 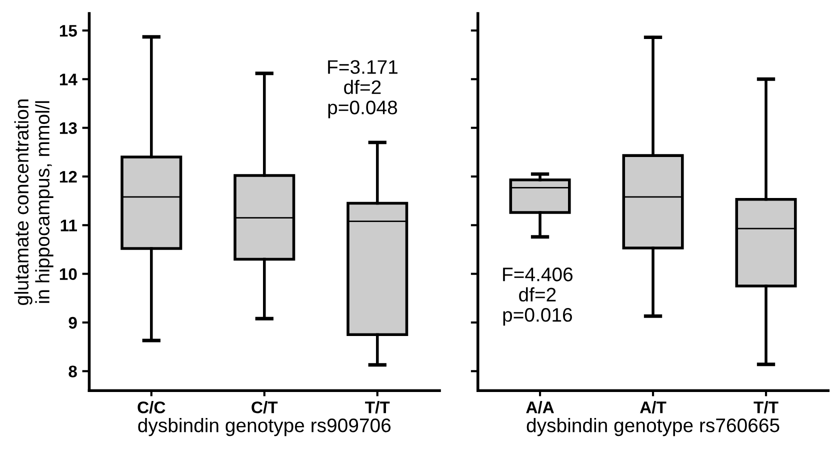 What do you see at coordinates (152, 407) in the screenshot?
I see `x-tick-label: C/C` at bounding box center [152, 407].